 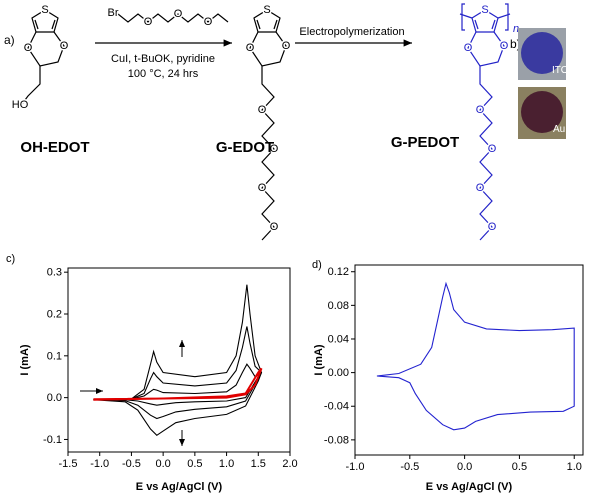 What do you see at coordinates (317, 265) in the screenshot?
I see `panel-label: d)` at bounding box center [317, 265].